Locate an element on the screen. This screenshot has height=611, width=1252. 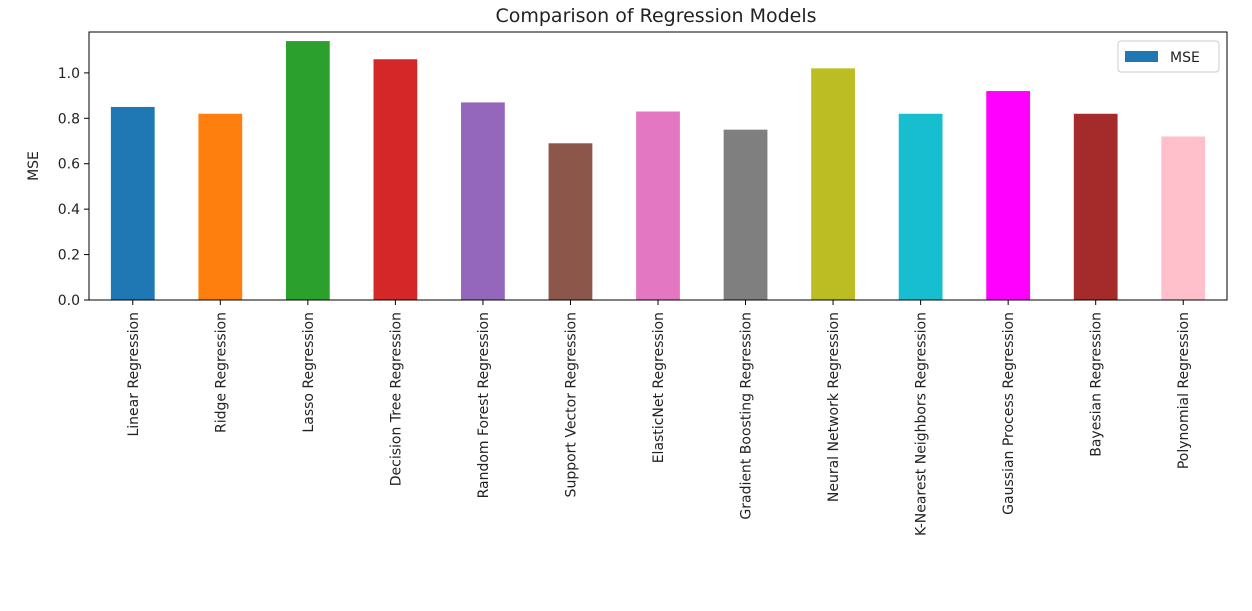
bar-support-vector-regression is located at coordinates (570, 221).